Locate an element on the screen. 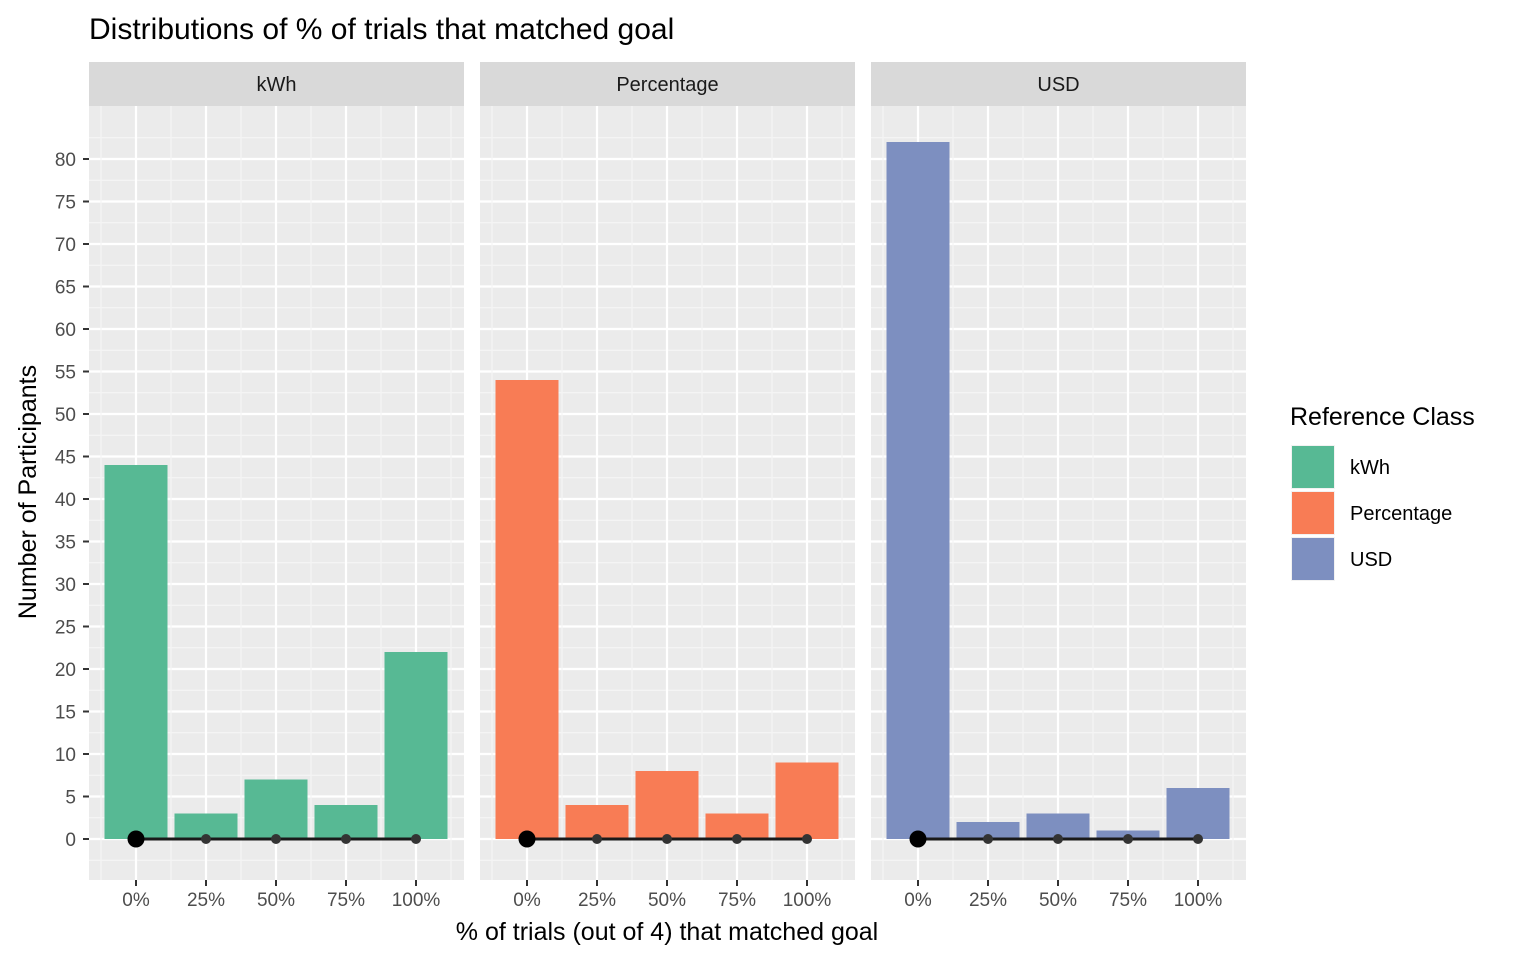 This screenshot has height=960, width=1536. y-tick-label: 10 is located at coordinates (65, 755).